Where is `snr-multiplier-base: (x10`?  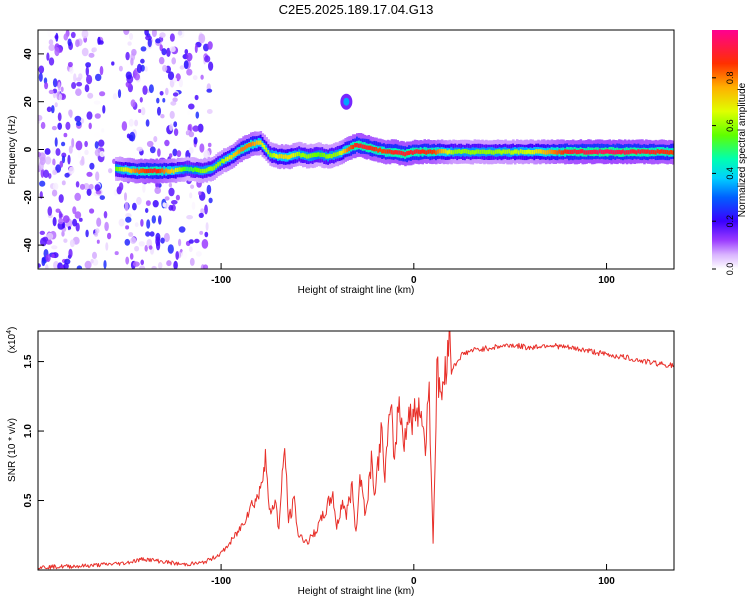
snr-multiplier-base: (x10 is located at coordinates (12, 343).